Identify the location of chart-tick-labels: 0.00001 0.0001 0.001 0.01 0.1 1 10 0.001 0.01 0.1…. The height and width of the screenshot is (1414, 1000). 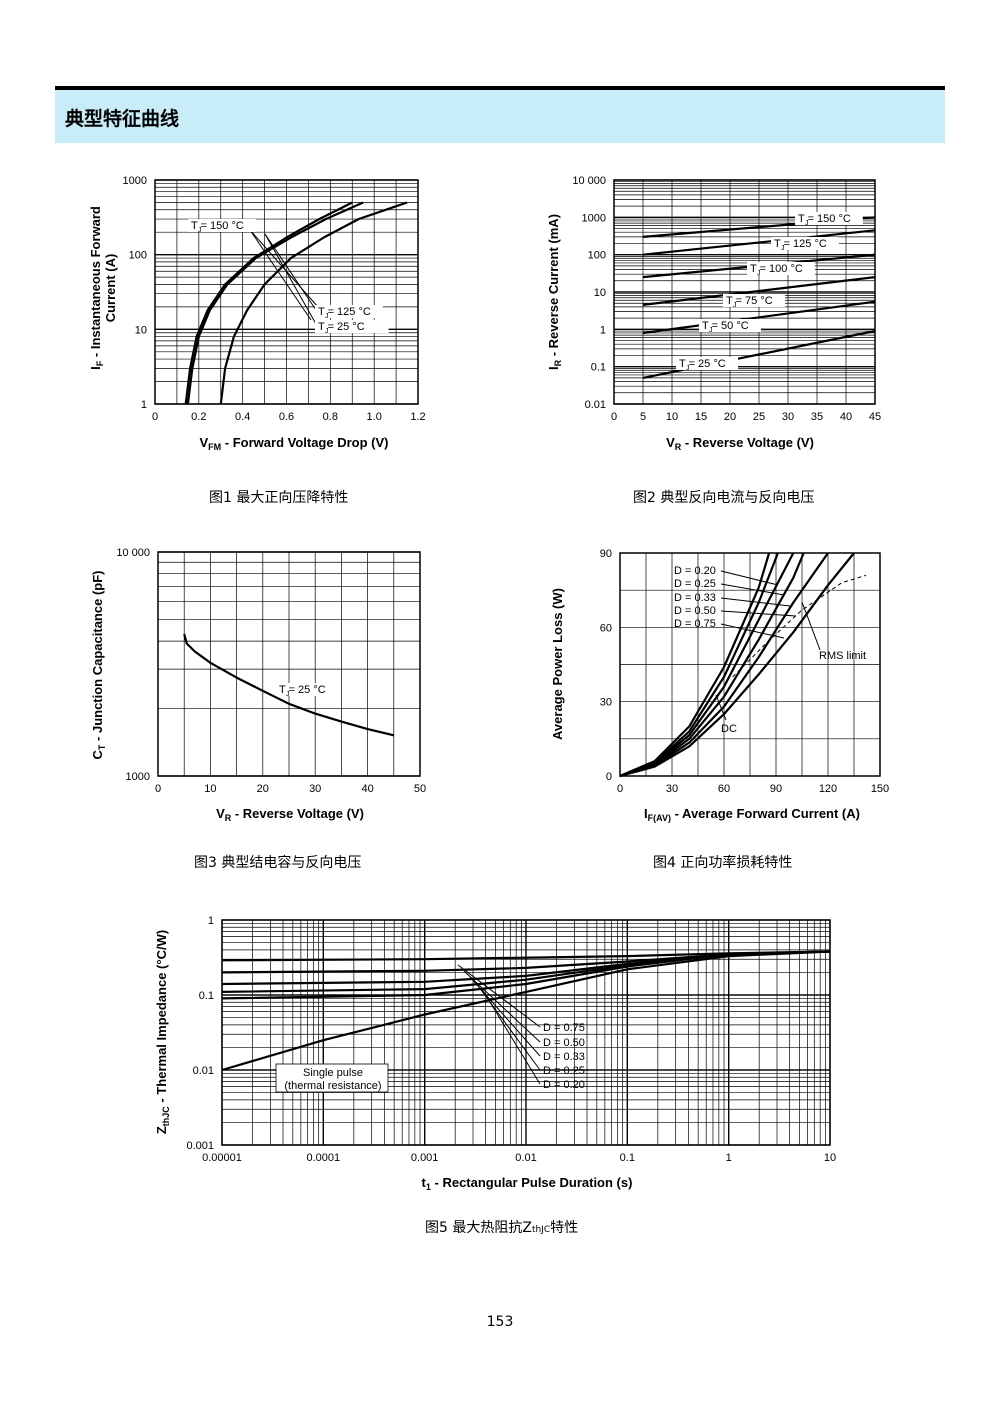
(511, 1039).